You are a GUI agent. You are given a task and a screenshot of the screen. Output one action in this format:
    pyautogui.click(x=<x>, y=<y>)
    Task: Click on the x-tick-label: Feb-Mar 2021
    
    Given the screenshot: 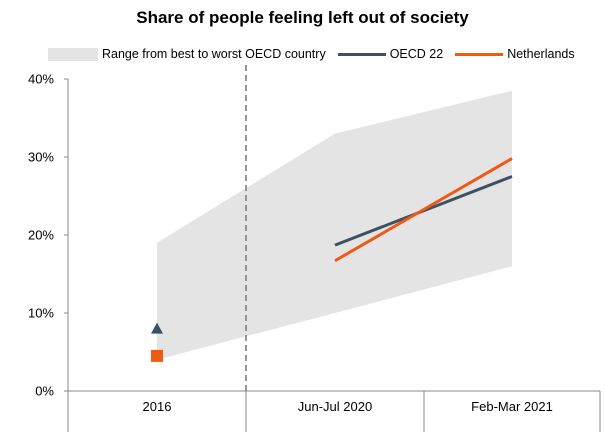 What is the action you would take?
    pyautogui.click(x=512, y=406)
    